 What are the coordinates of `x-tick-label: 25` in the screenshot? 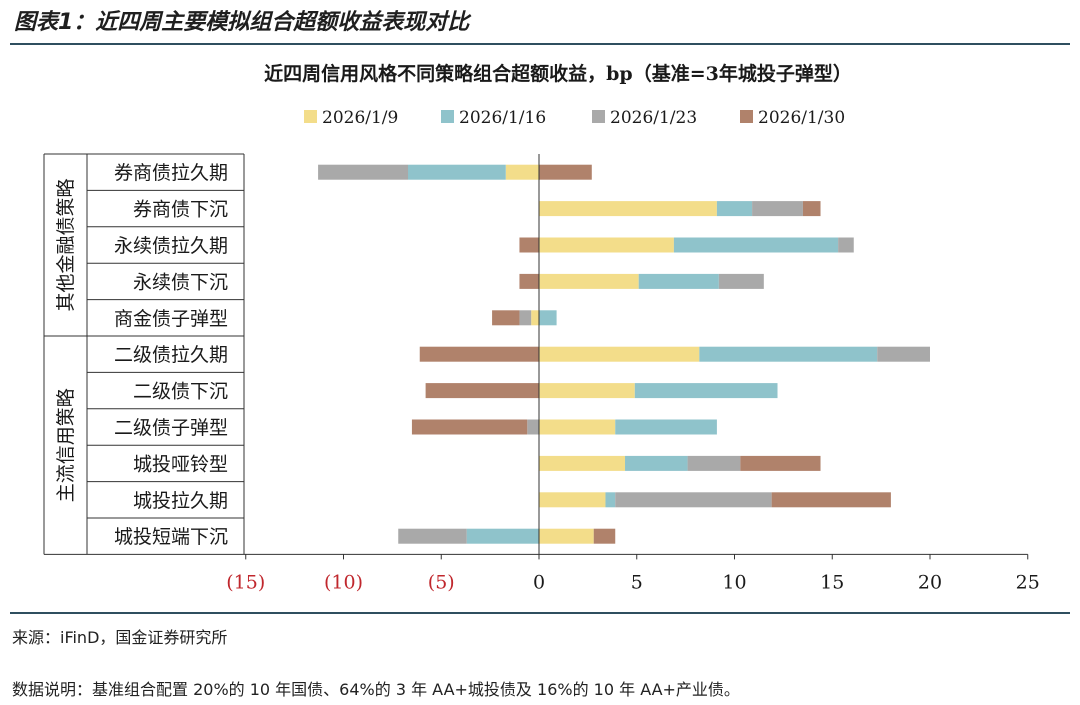 It's located at (1028, 582).